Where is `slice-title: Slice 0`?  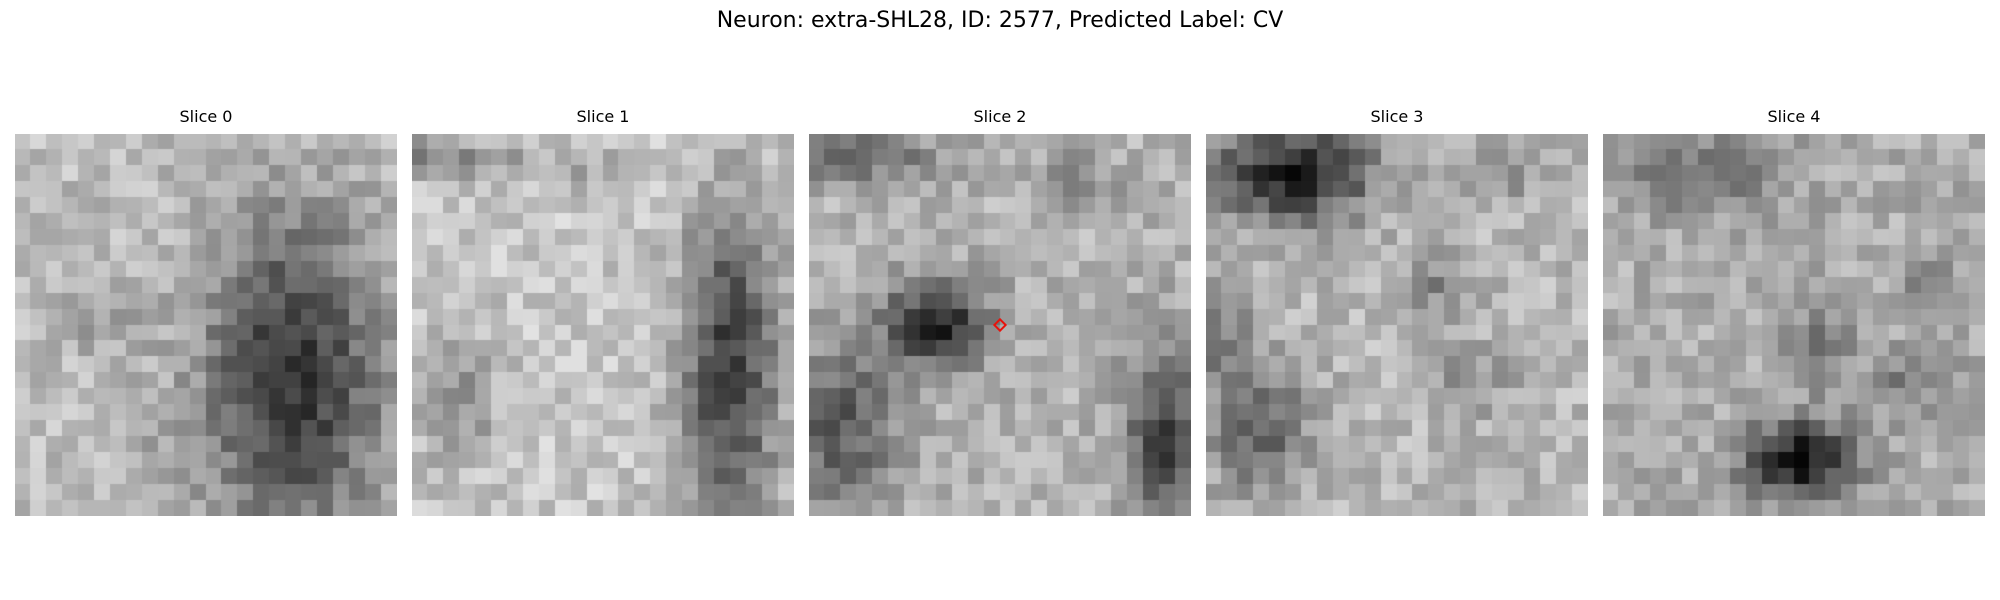
slice-title: Slice 0 is located at coordinates (206, 116).